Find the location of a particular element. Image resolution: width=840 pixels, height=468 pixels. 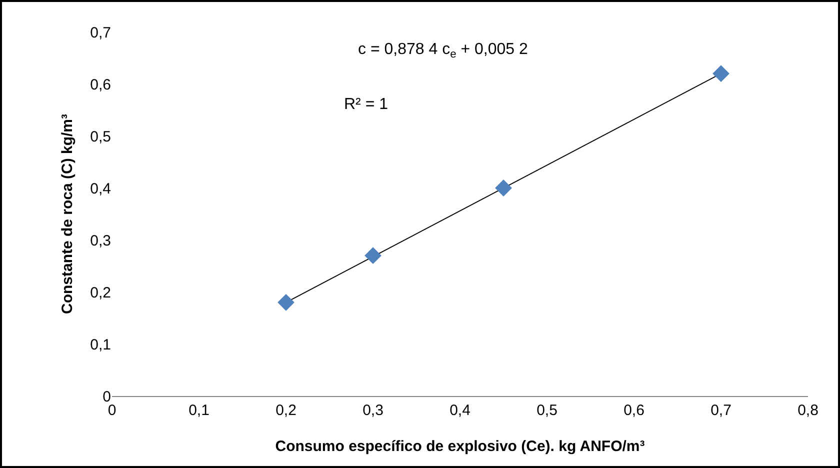

y-tick-label: 0,6 is located at coordinates (100, 85).